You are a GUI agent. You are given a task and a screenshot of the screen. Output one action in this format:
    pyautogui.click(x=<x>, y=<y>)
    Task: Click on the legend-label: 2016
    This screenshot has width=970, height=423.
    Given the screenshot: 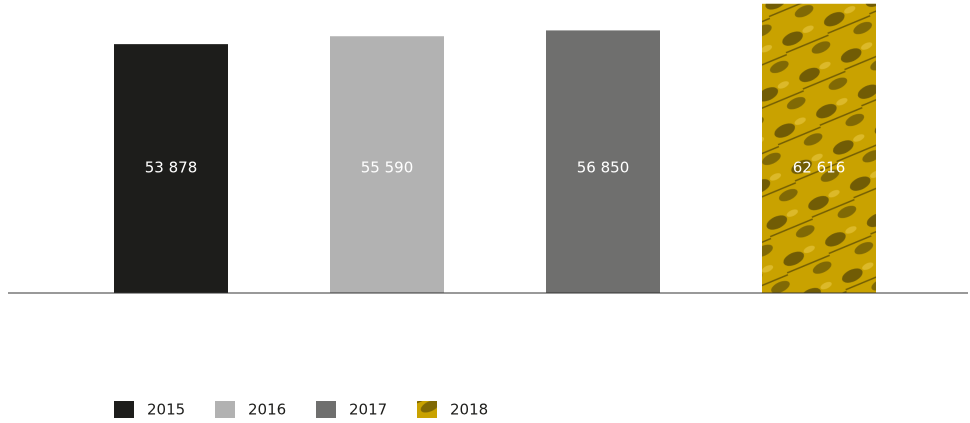 What is the action you would take?
    pyautogui.click(x=267, y=410)
    